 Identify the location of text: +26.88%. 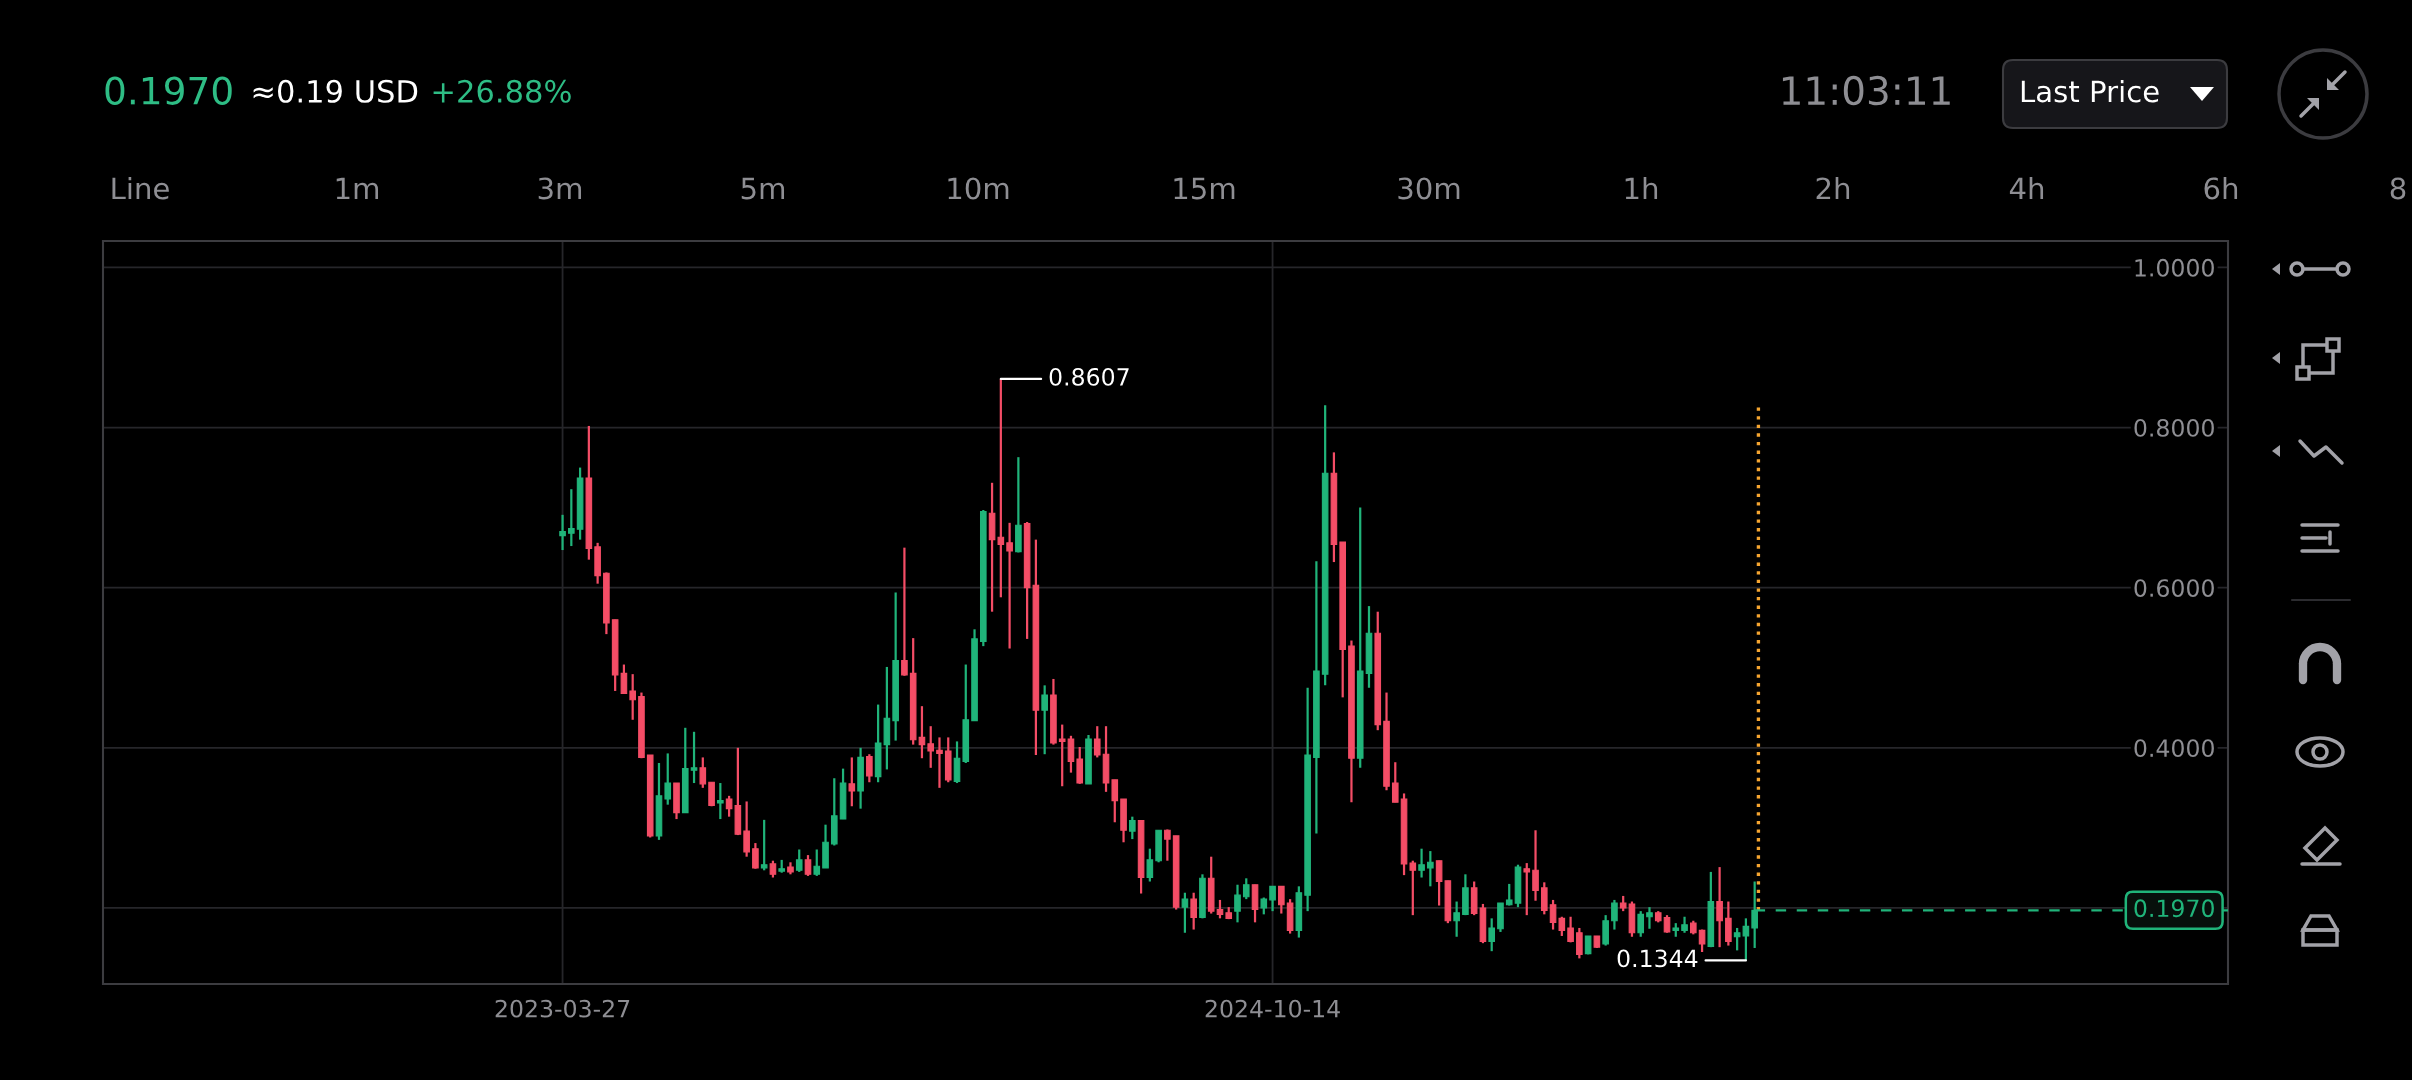
(502, 91).